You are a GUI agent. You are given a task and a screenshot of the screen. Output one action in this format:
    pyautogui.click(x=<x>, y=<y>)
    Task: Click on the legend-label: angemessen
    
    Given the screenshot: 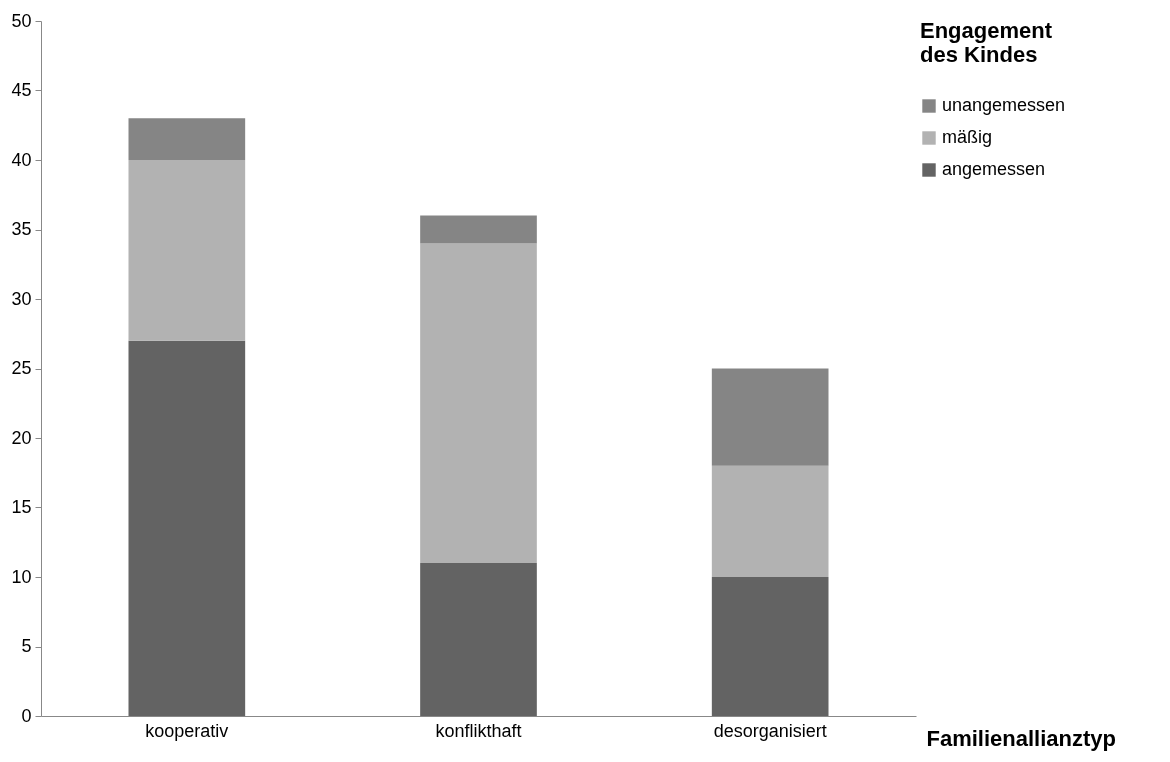 What is the action you would take?
    pyautogui.click(x=994, y=169)
    